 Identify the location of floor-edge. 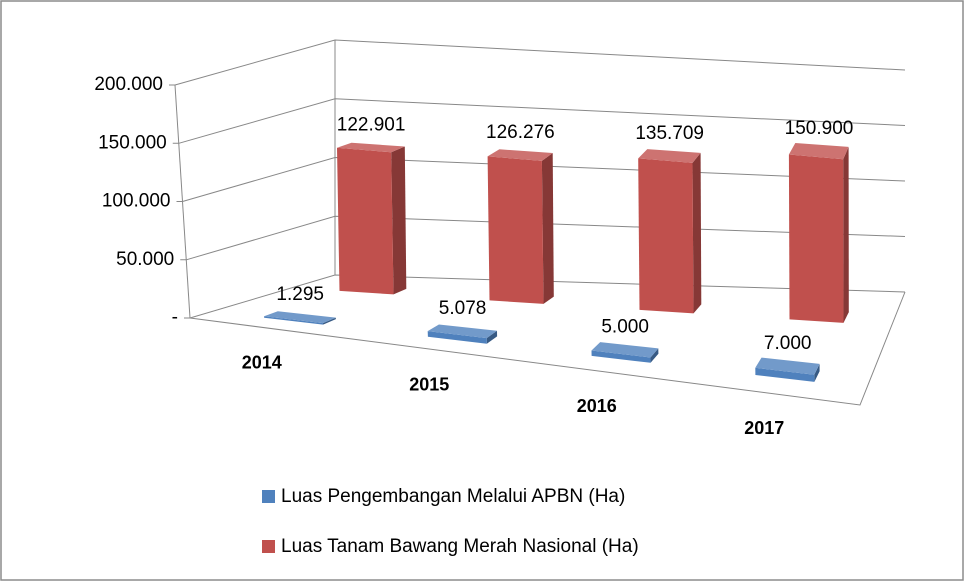
(547, 348).